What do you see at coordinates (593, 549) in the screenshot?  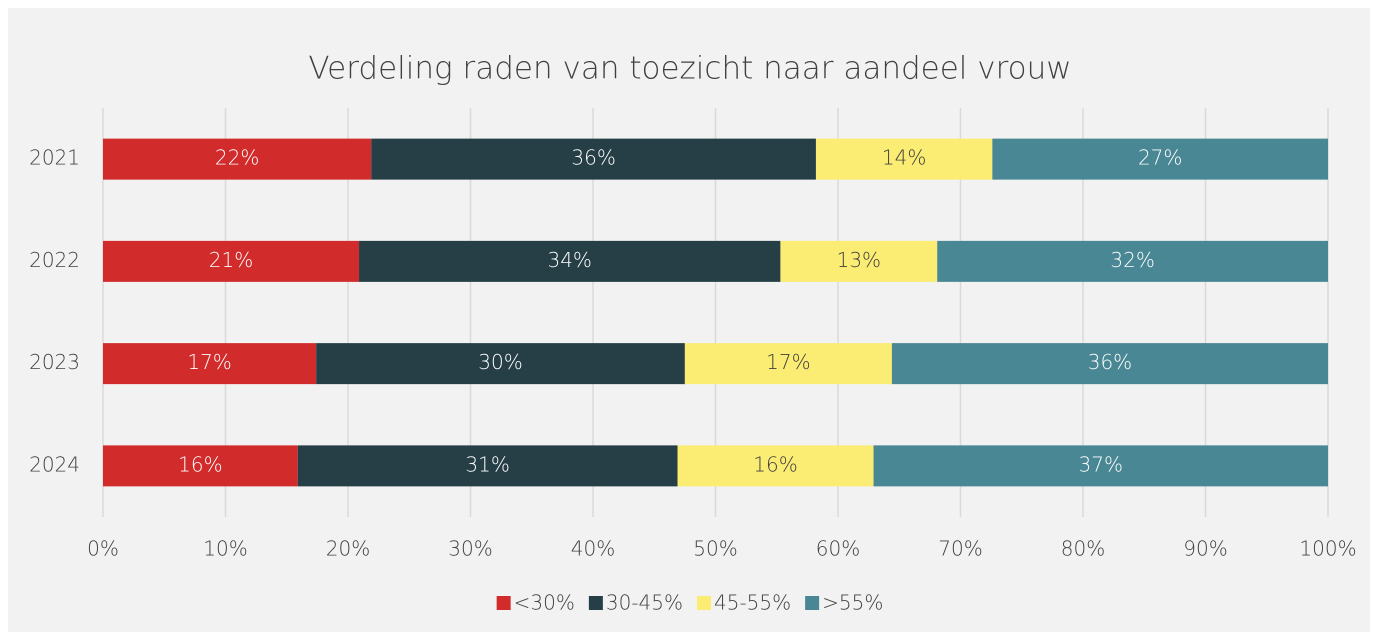 I see `x-tick-label: 40%` at bounding box center [593, 549].